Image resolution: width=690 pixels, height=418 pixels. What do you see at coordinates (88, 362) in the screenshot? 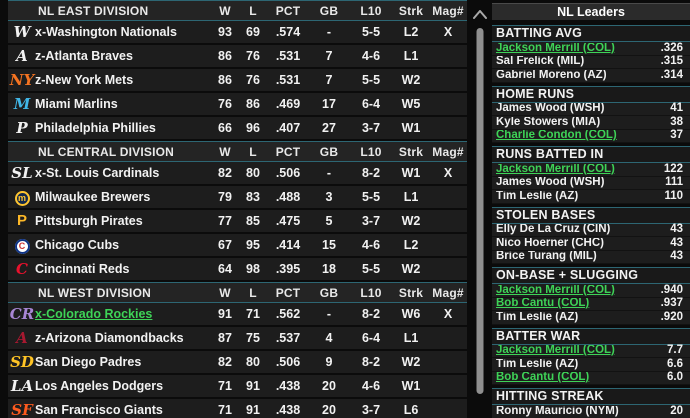
I see `team-name: San Diego Padres` at bounding box center [88, 362].